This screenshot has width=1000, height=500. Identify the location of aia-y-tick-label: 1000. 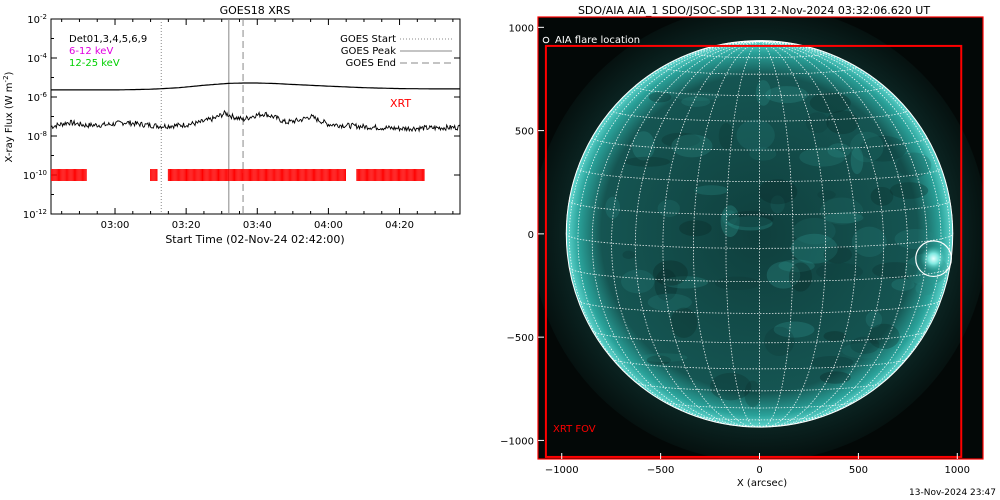
(521, 28).